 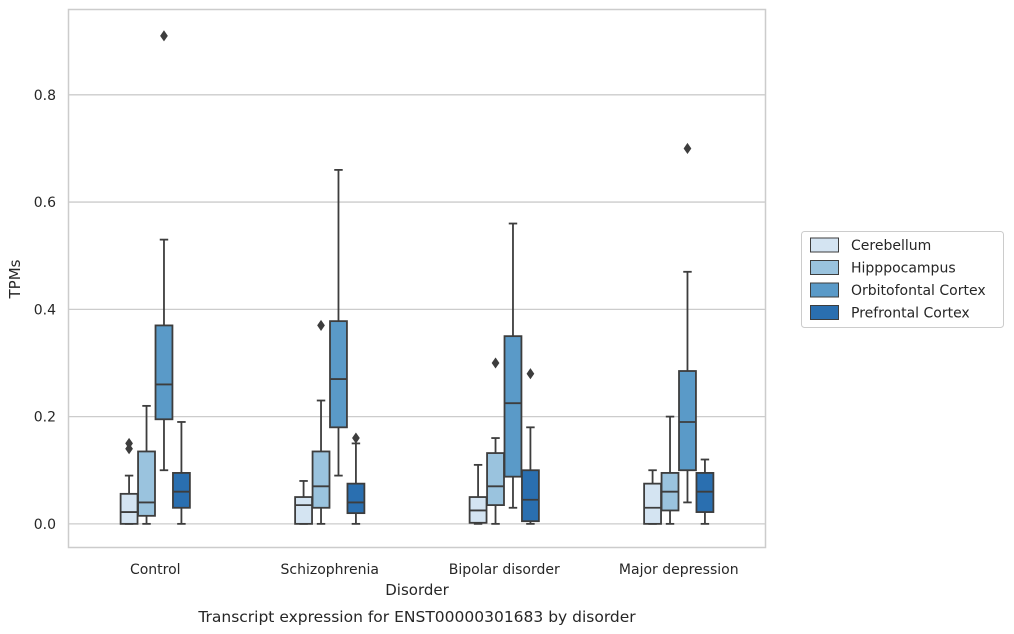 What do you see at coordinates (45, 96) in the screenshot?
I see `y-tick-label: 0.8` at bounding box center [45, 96].